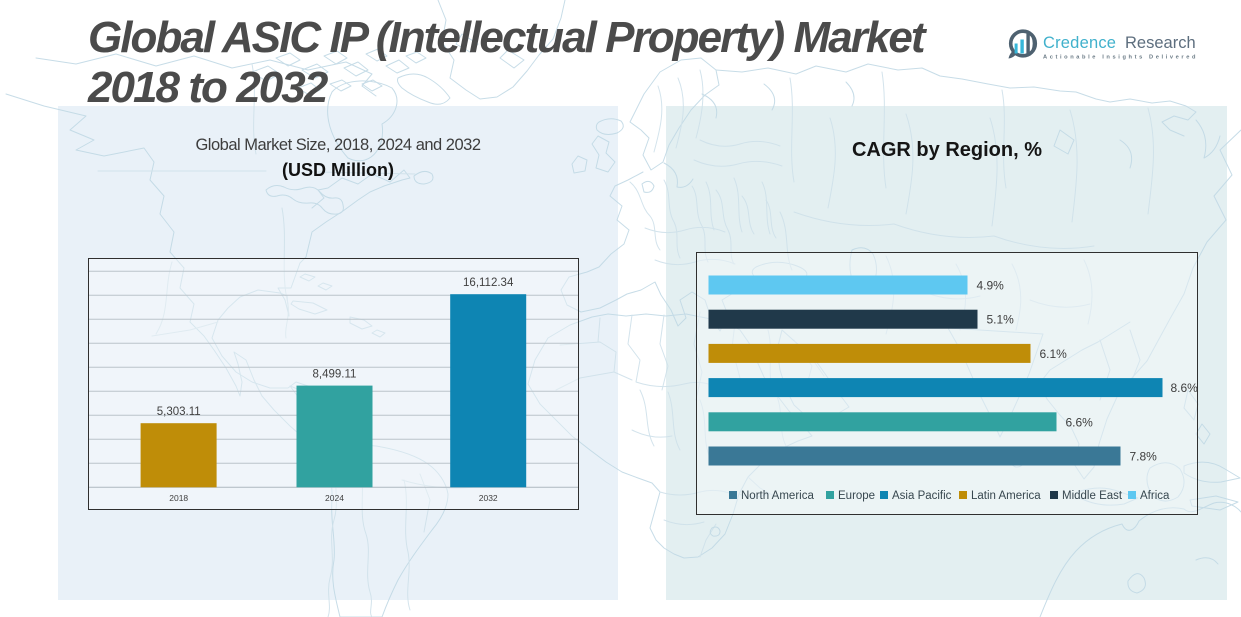  I want to click on svg-text: 7.8%, so click(1144, 457).